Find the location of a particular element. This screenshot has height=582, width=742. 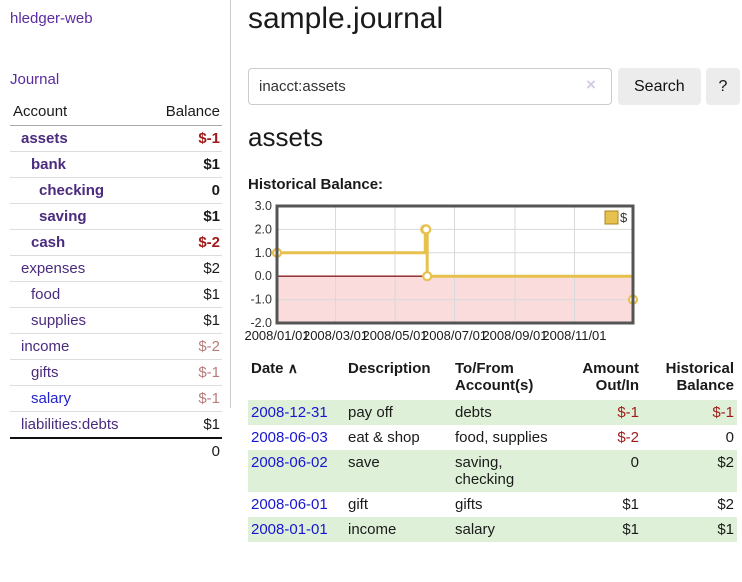

svg-text: 2.0 is located at coordinates (263, 229).